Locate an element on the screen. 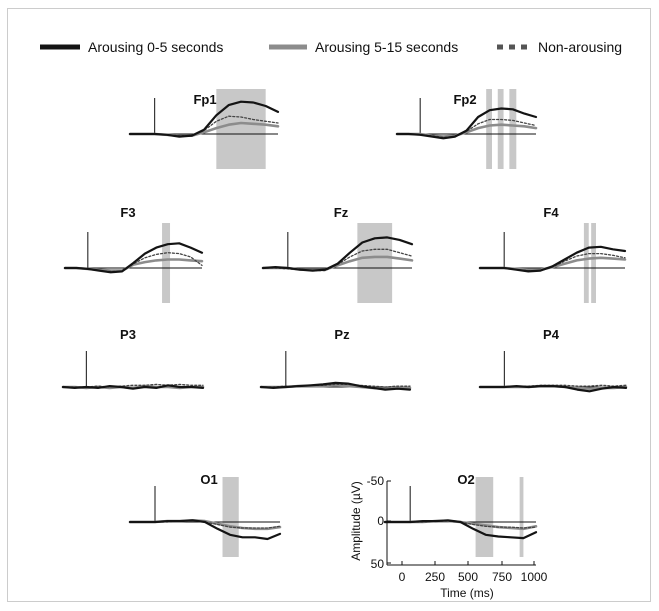 This screenshot has height=611, width=659. panel-p3: P3 is located at coordinates (133, 358).